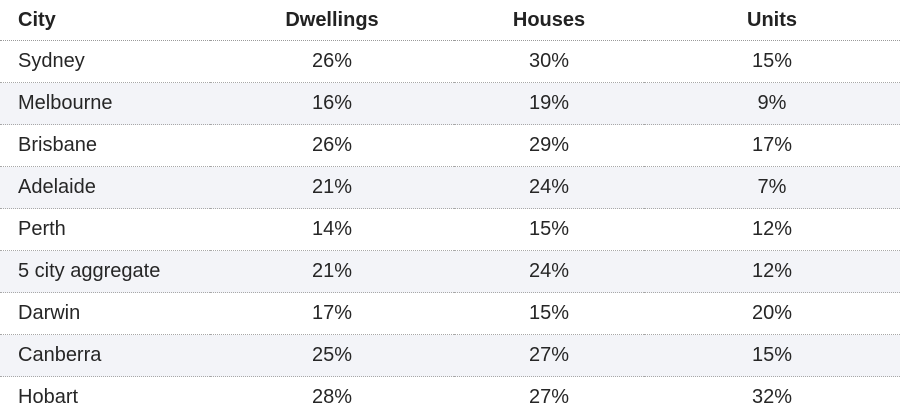  I want to click on cell-units: 17%, so click(772, 146).